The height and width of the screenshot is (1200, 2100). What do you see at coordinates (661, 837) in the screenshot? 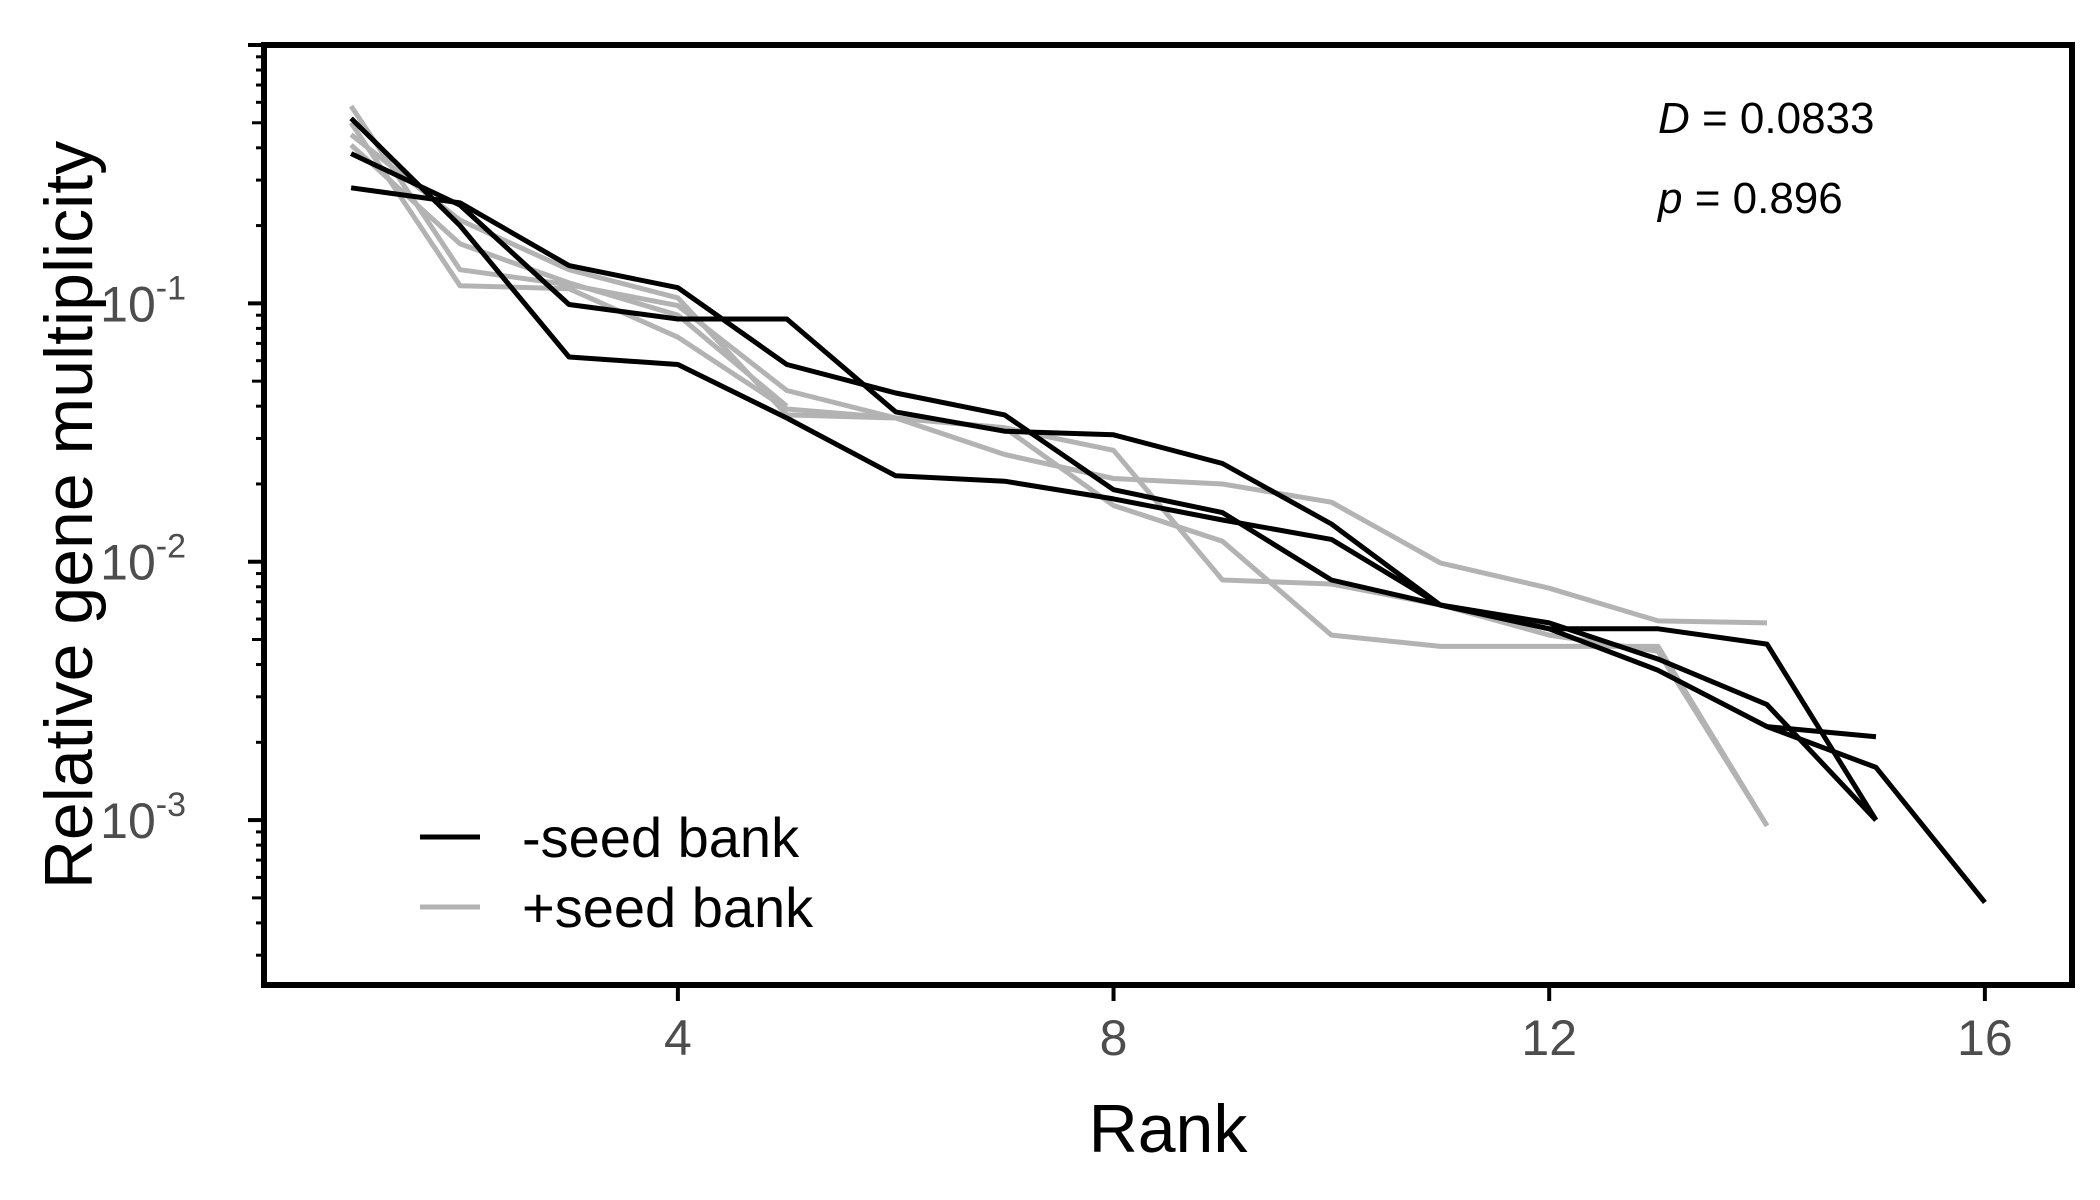
I see `legend-label-minus-seed-bank: -seed bank` at bounding box center [661, 837].